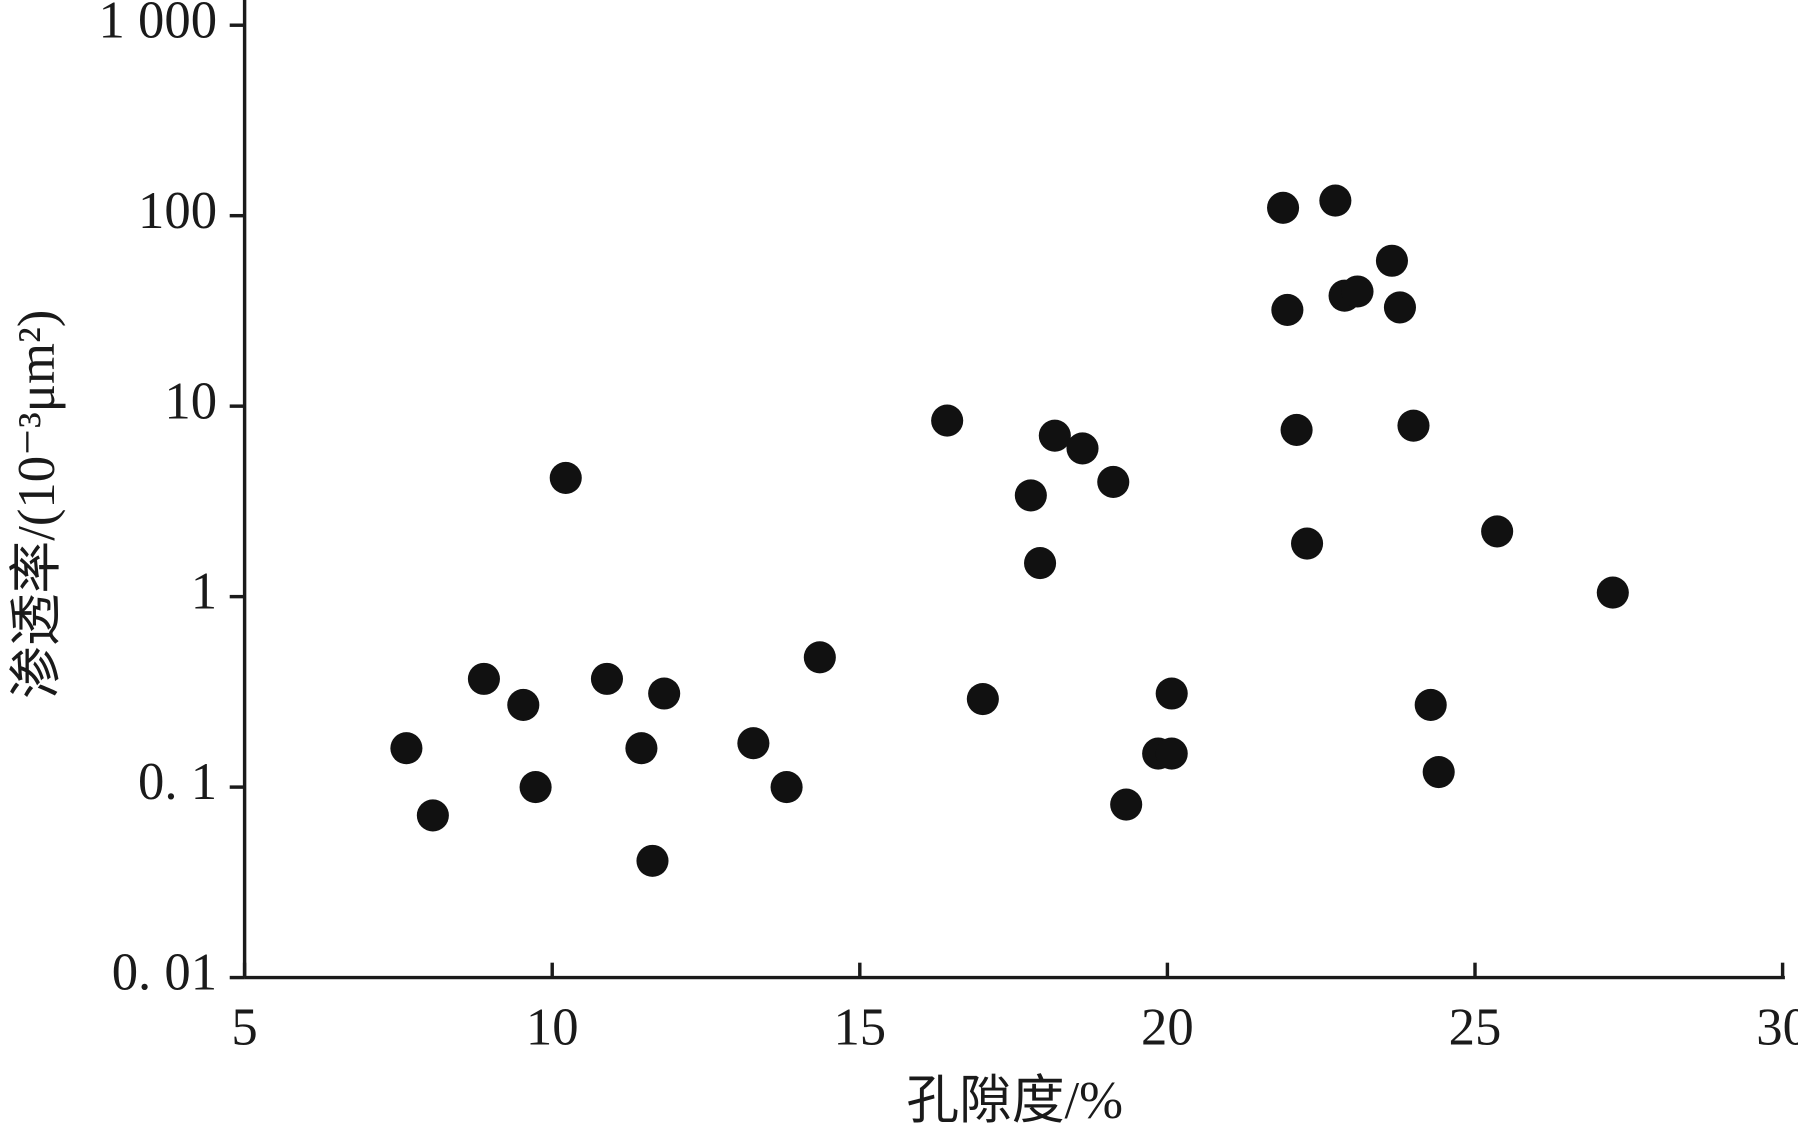 The width and height of the screenshot is (1798, 1130). What do you see at coordinates (177, 782) in the screenshot?
I see `y-tick-label: 0. 1` at bounding box center [177, 782].